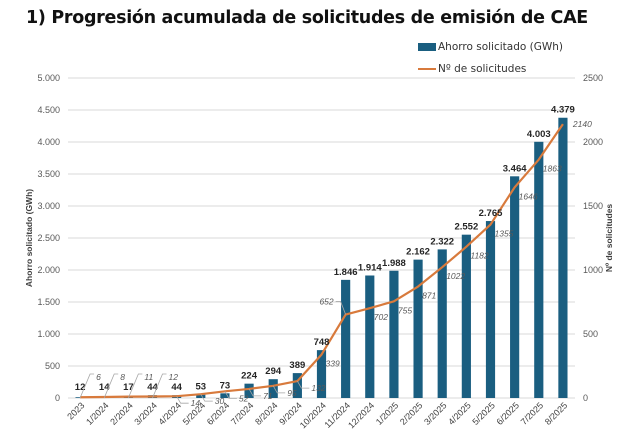 Image resolution: width=636 pixels, height=445 pixels. Describe the element at coordinates (609, 238) in the screenshot. I see `y2-axis-title: Nº de solicitudes` at that location.